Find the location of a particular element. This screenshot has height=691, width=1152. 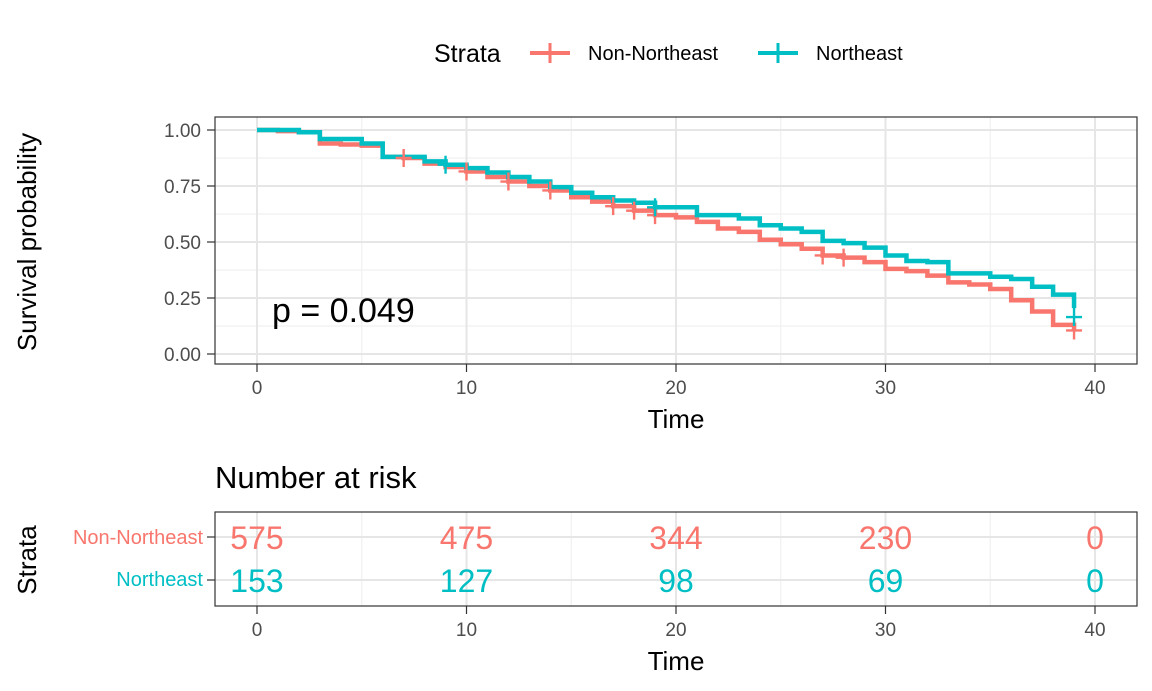

legend-key-non-northeast is located at coordinates (550, 53).